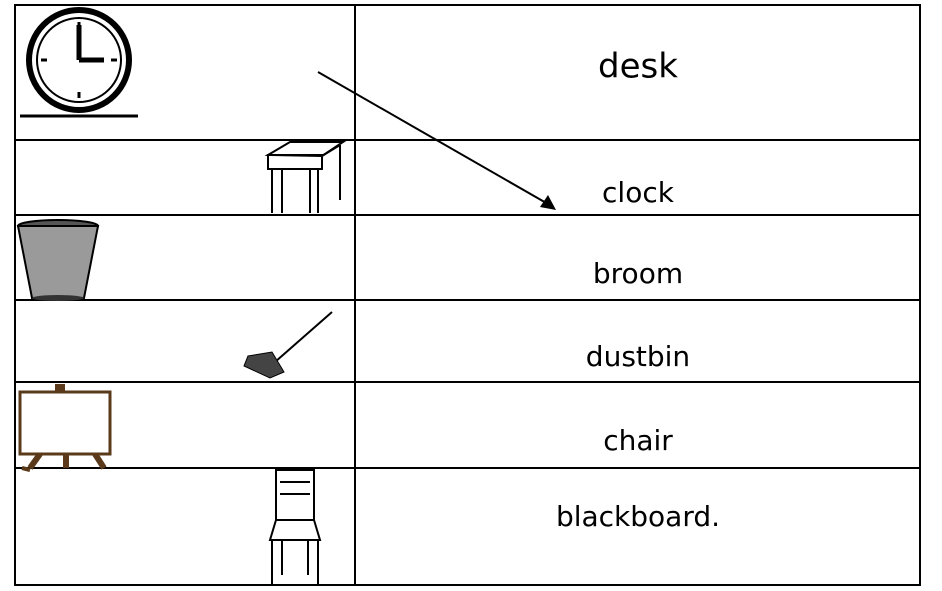 This screenshot has width=942, height=591. I want to click on dustbin-icon, so click(58, 260).